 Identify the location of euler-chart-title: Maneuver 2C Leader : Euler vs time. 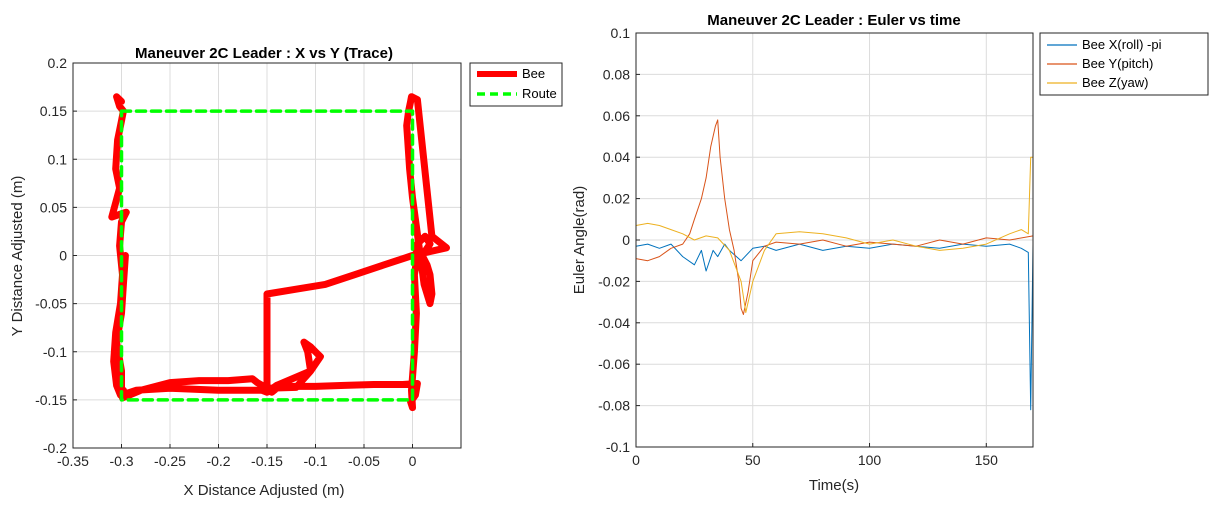
(833, 20).